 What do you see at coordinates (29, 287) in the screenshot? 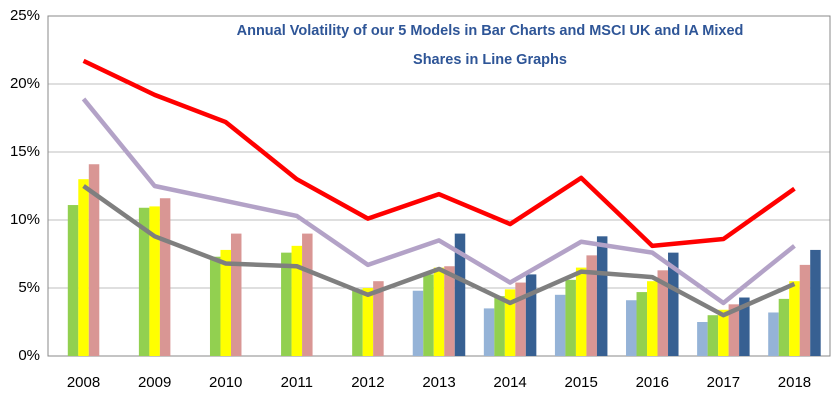
I see `y-tick-label: 5%` at bounding box center [29, 287].